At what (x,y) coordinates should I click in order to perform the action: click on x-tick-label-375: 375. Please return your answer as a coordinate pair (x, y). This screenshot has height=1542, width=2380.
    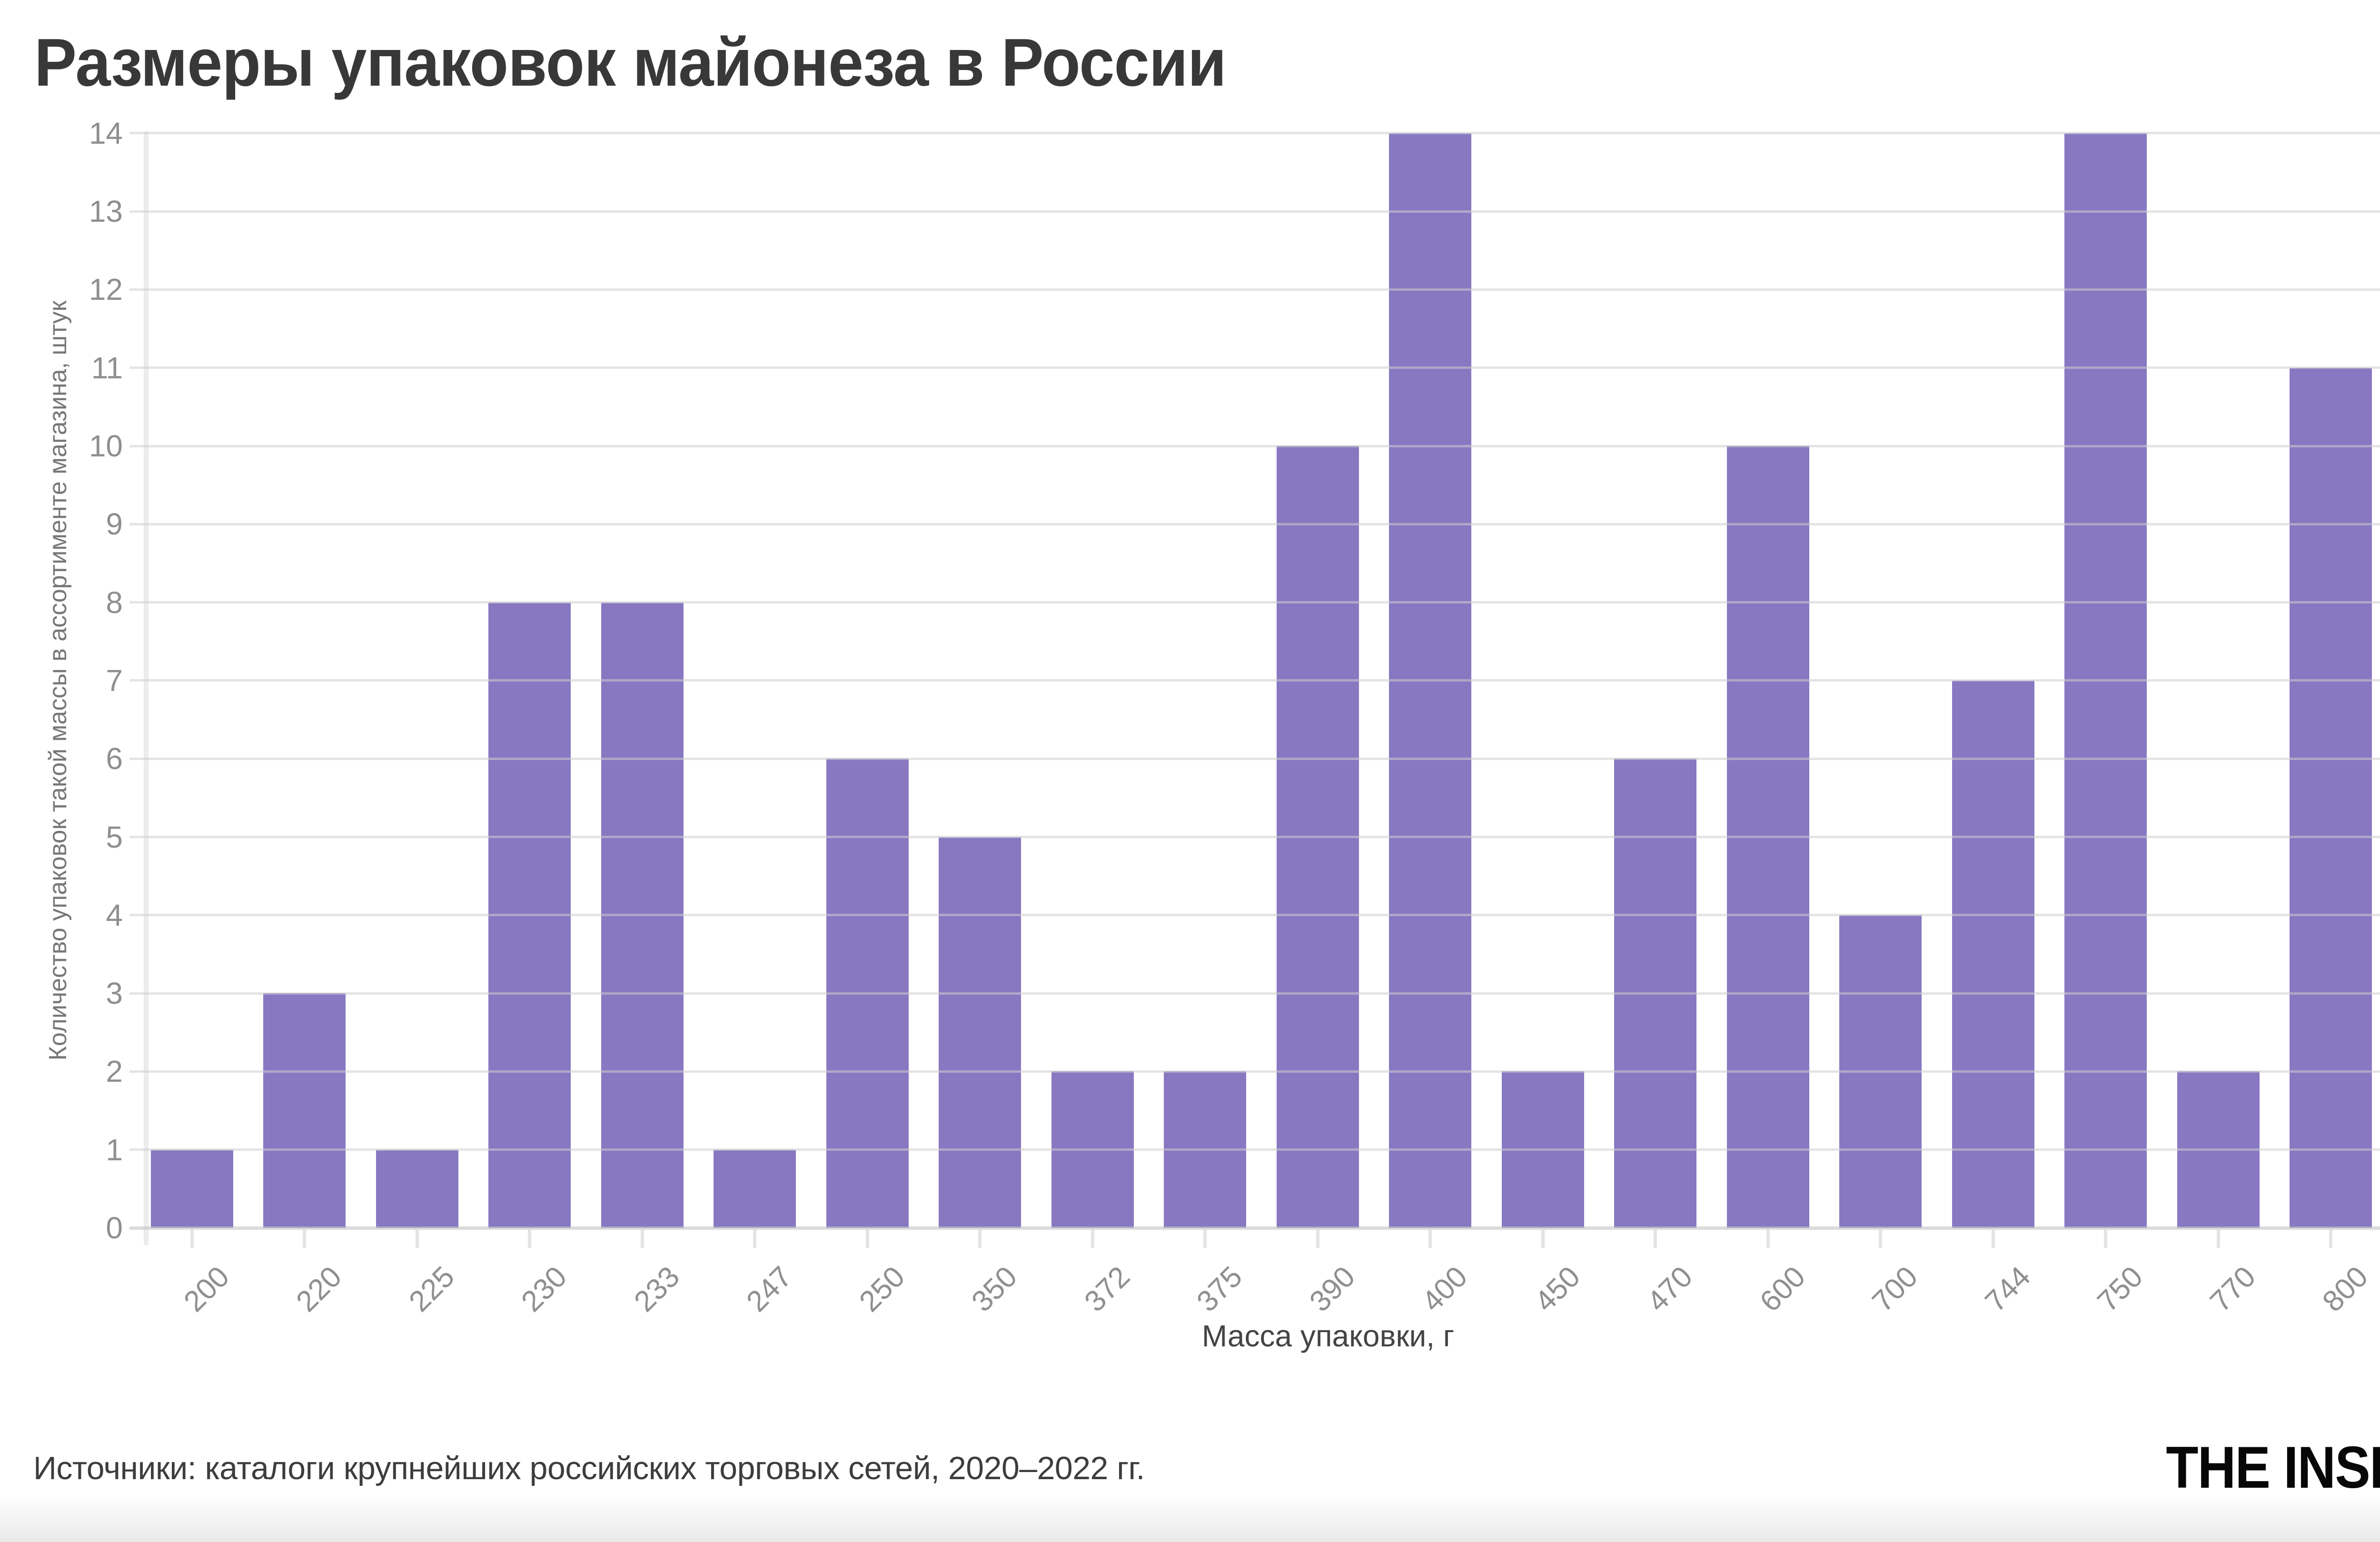
    Looking at the image, I should click on (1219, 1289).